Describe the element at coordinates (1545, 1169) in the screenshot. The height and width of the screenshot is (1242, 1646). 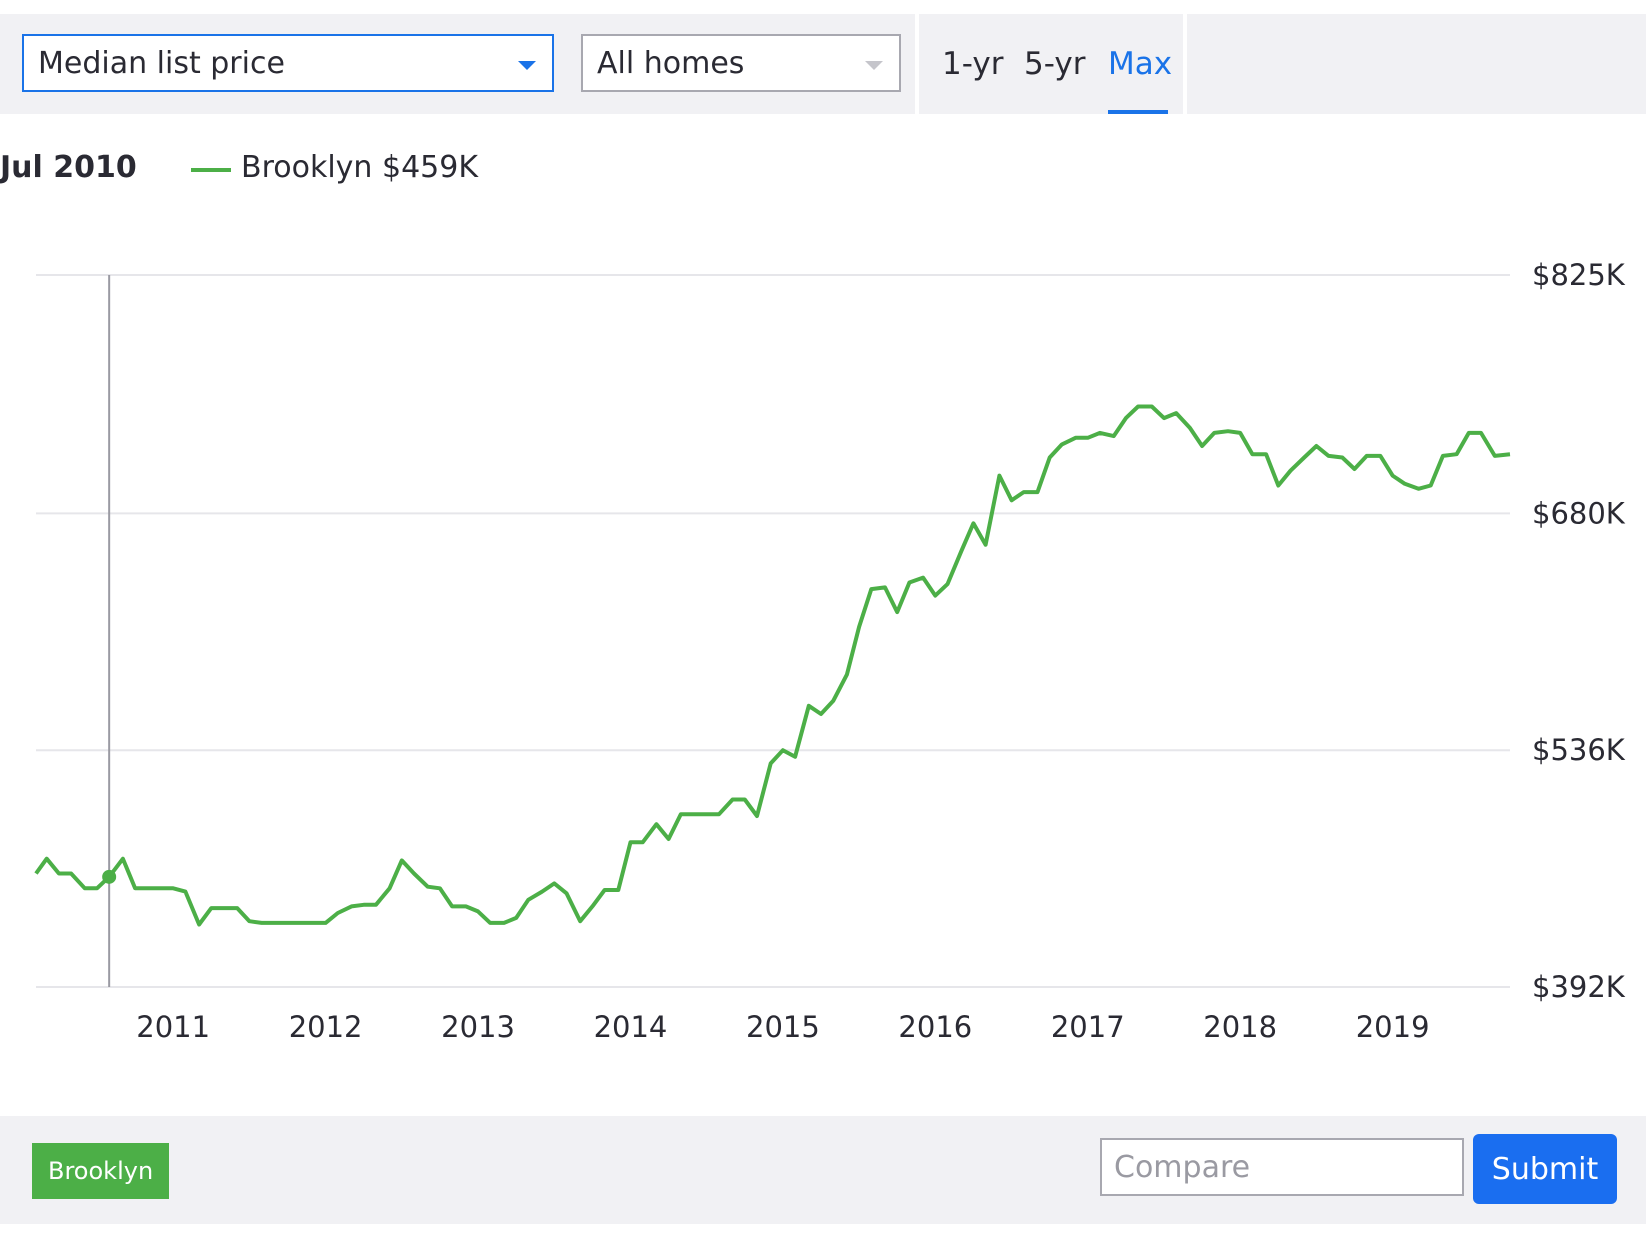
I see `submit-button: Submit` at that location.